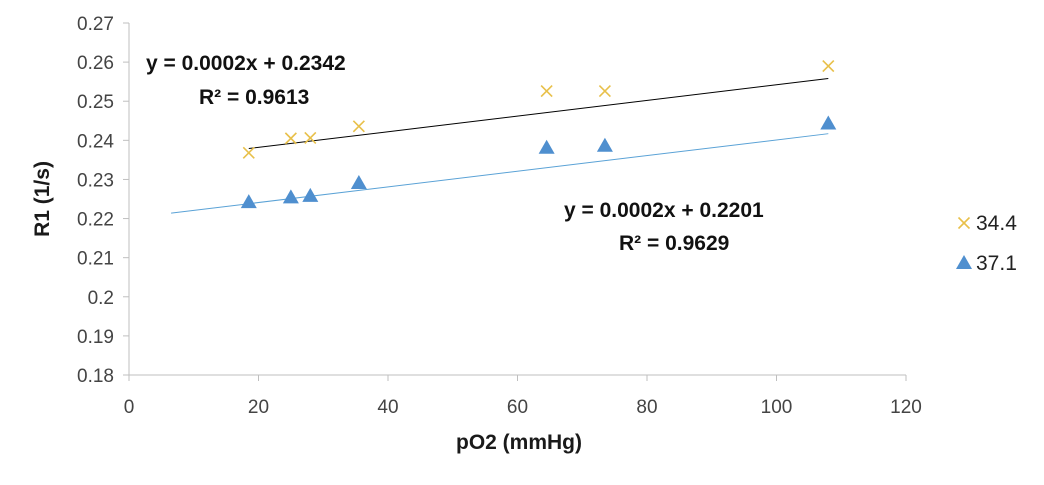 The height and width of the screenshot is (485, 1044). I want to click on y-tick-label: 0.27, so click(95, 24).